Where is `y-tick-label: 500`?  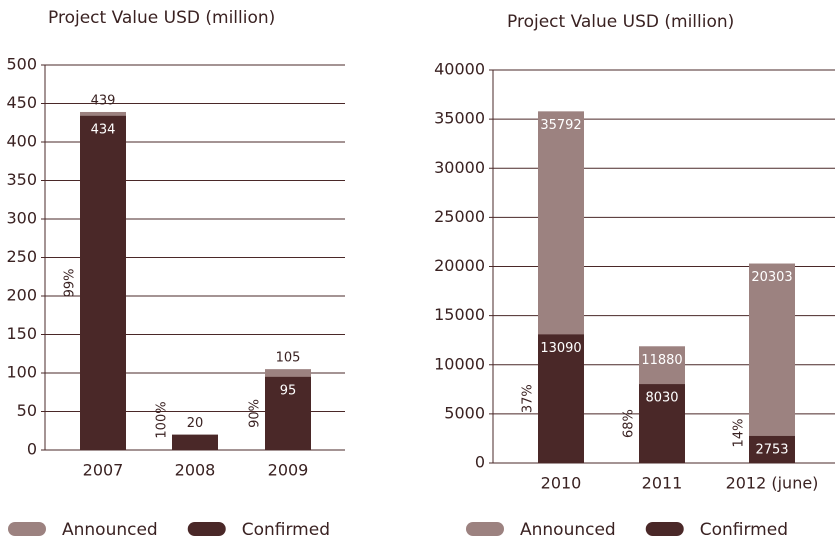
y-tick-label: 500 is located at coordinates (21, 64).